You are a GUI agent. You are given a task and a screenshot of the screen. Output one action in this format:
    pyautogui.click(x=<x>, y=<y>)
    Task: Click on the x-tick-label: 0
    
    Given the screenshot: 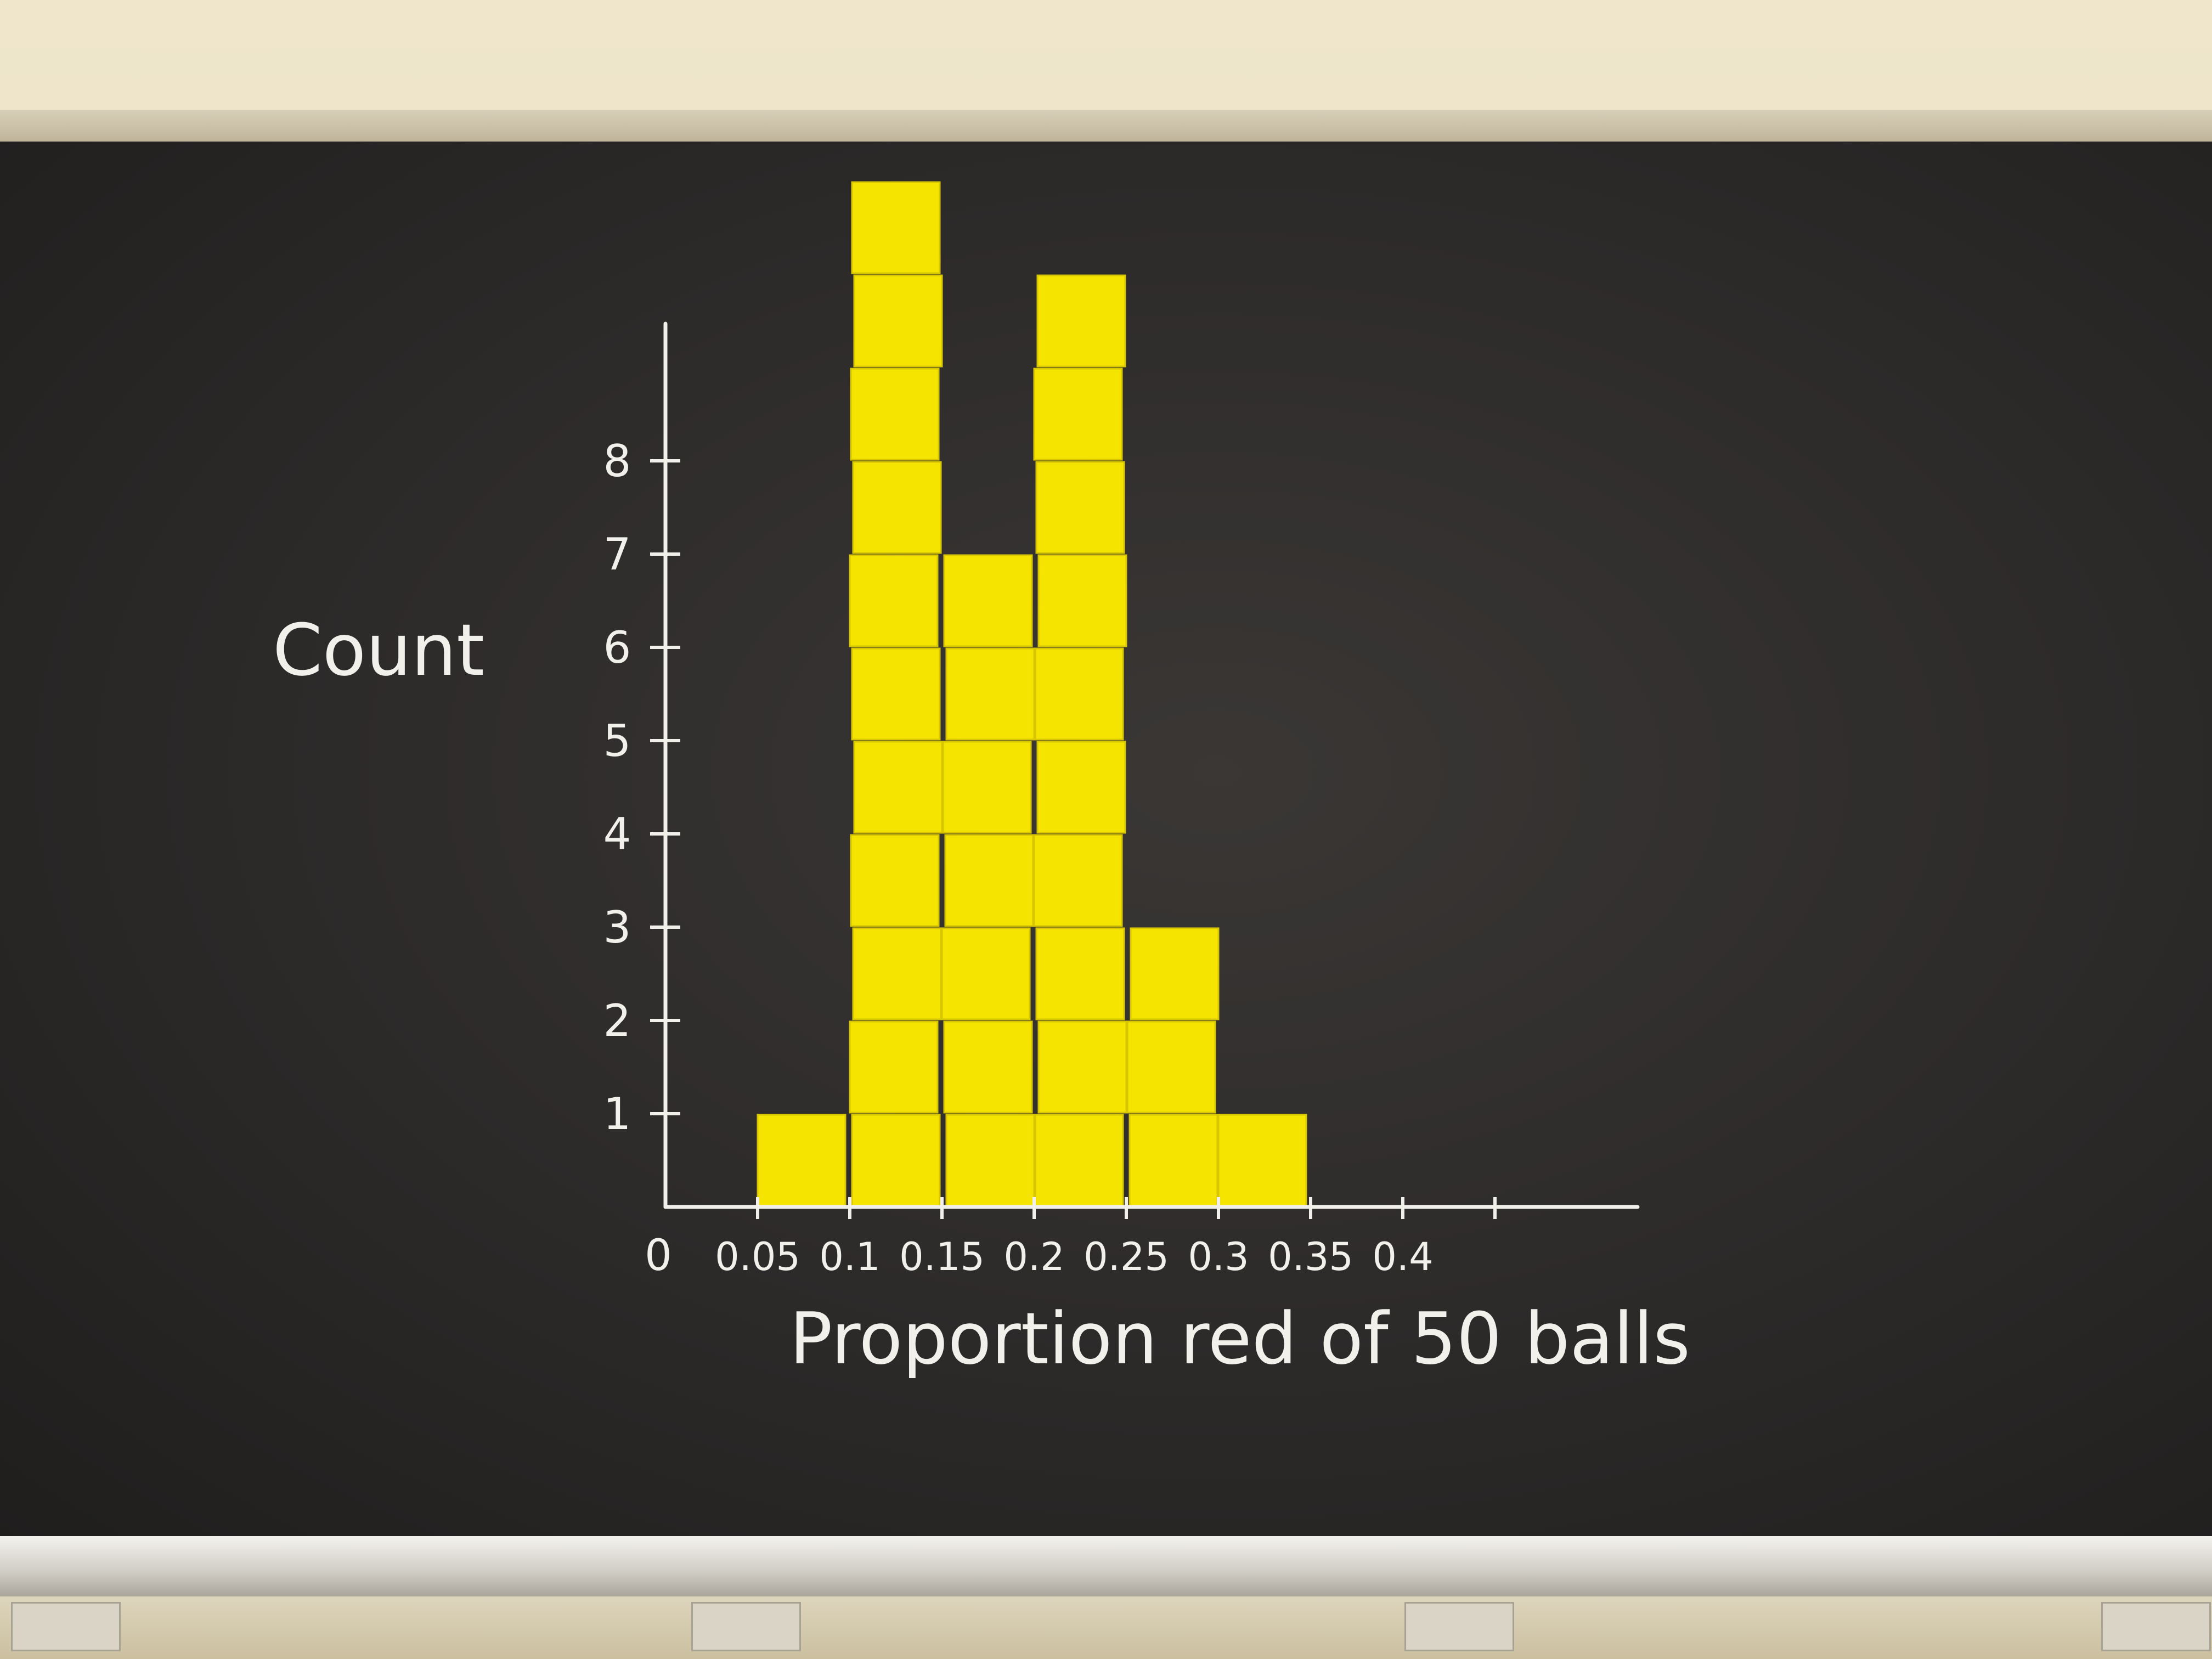 What is the action you would take?
    pyautogui.click(x=658, y=1255)
    